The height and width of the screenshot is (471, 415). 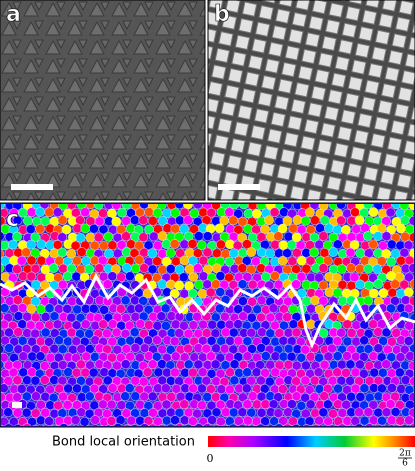 What do you see at coordinates (405, 454) in the screenshot?
I see `colorbar-max-numerator: 2π` at bounding box center [405, 454].